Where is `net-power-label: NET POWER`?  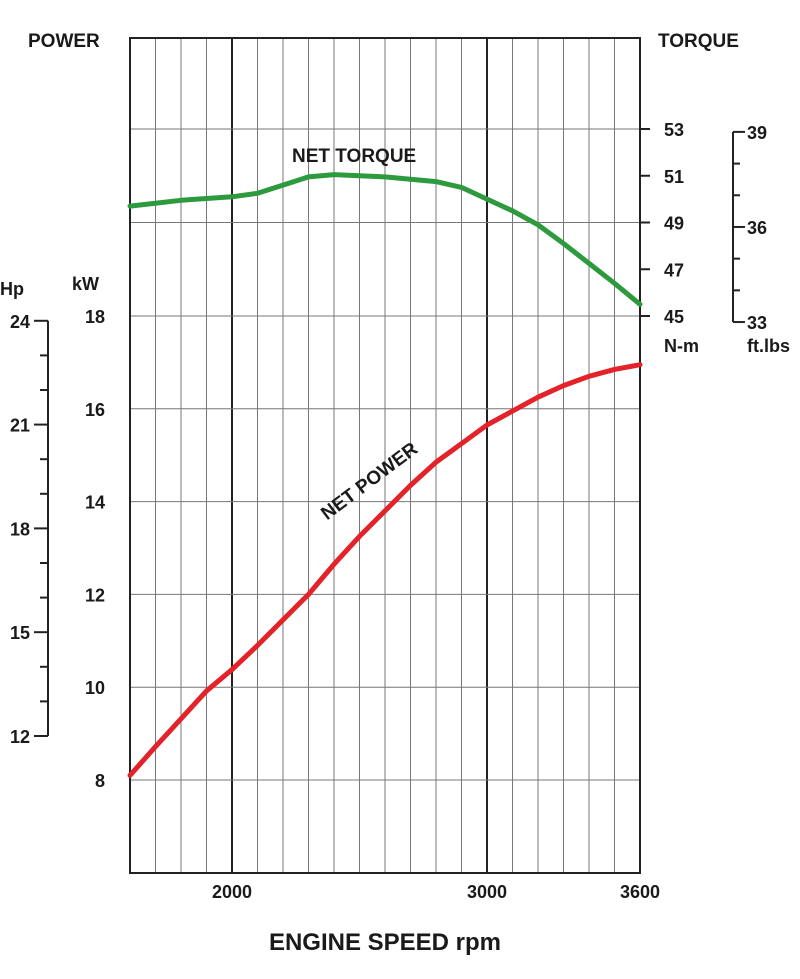 net-power-label: NET POWER is located at coordinates (369, 481).